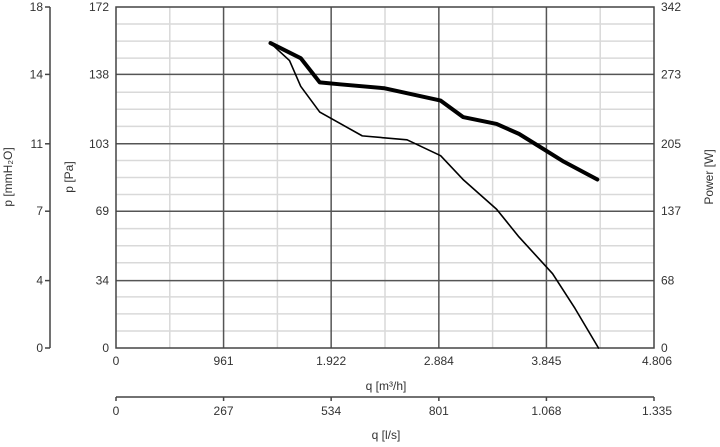  What do you see at coordinates (37, 7) in the screenshot?
I see `y2-tick-label: 18` at bounding box center [37, 7].